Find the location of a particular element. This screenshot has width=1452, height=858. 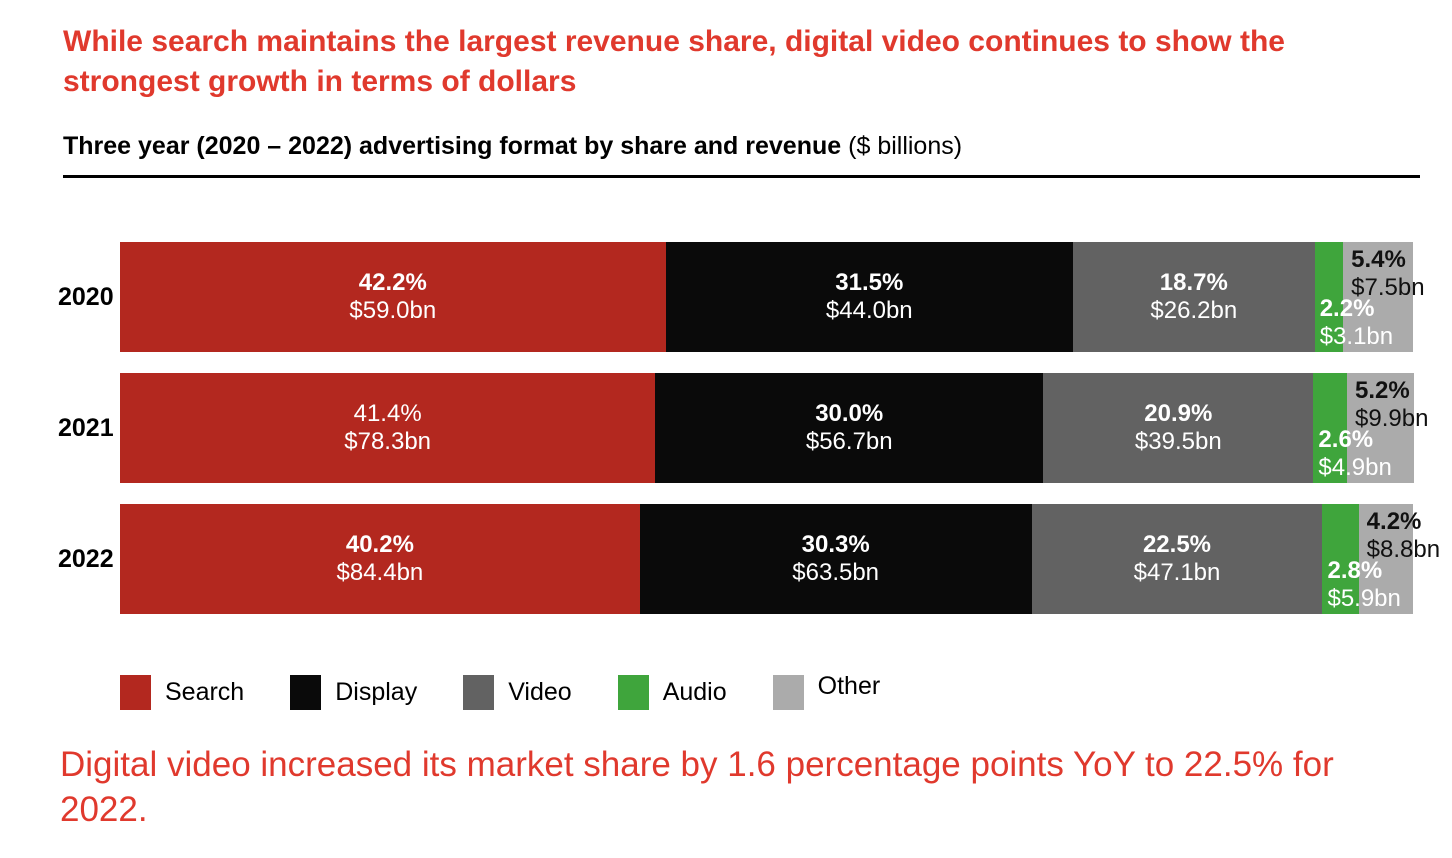

segment-value-label: $84.4bn is located at coordinates (380, 572).